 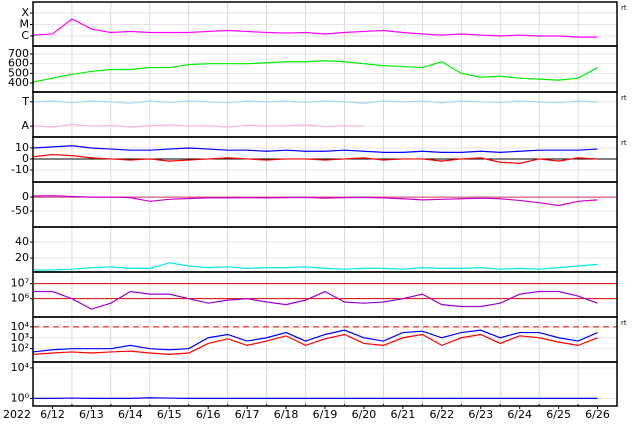 I want to click on x-tick-label: 6/15, so click(x=169, y=414).